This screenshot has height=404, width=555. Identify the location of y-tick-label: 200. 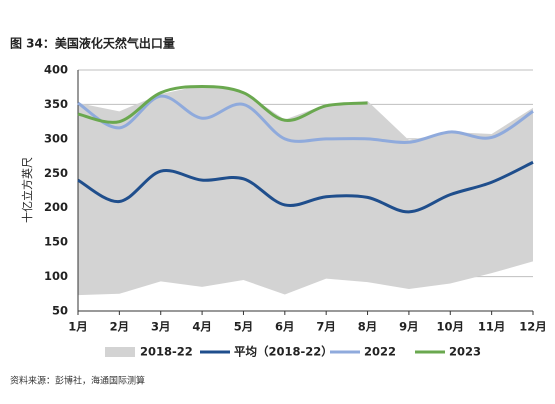
(56, 207).